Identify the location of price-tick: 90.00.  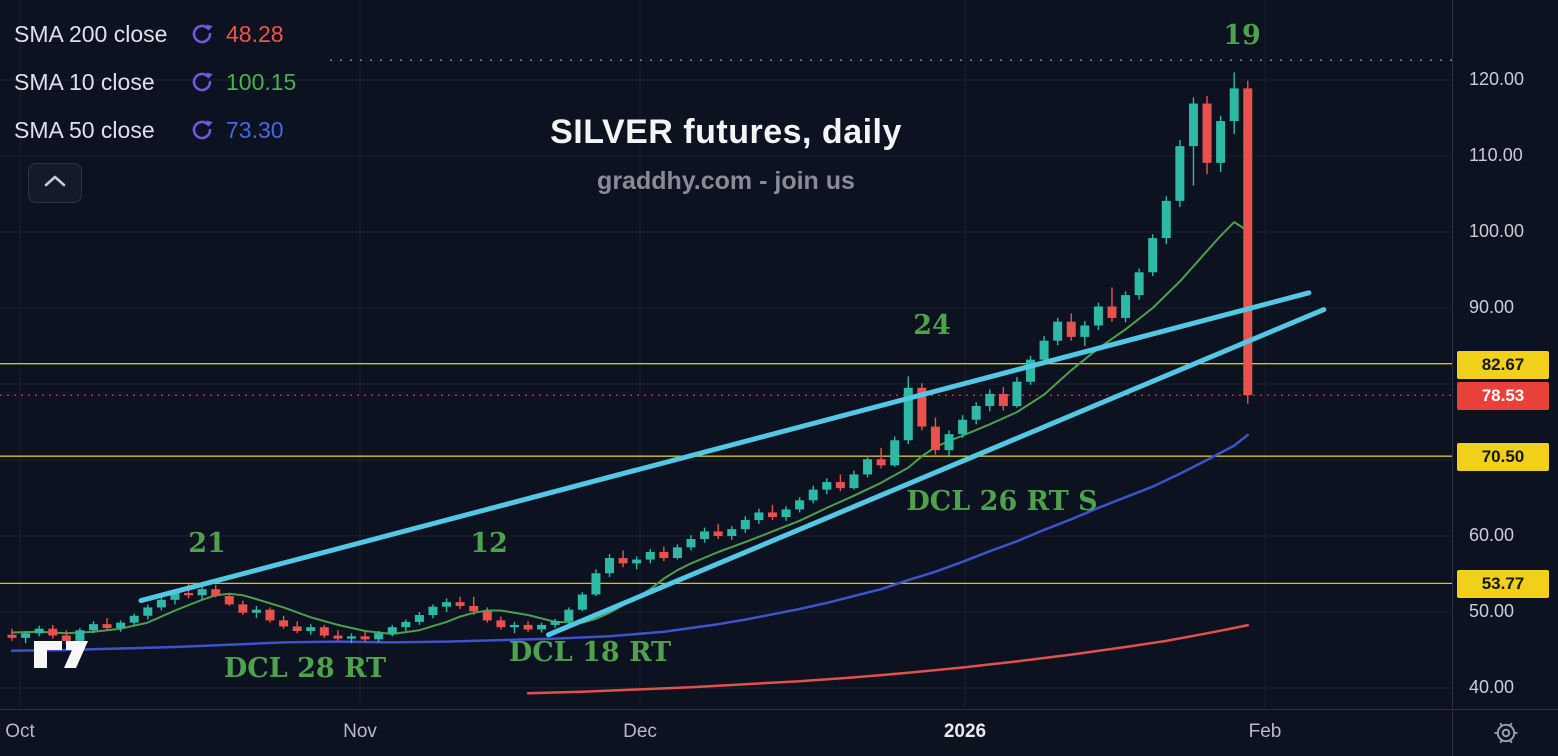
(1492, 307).